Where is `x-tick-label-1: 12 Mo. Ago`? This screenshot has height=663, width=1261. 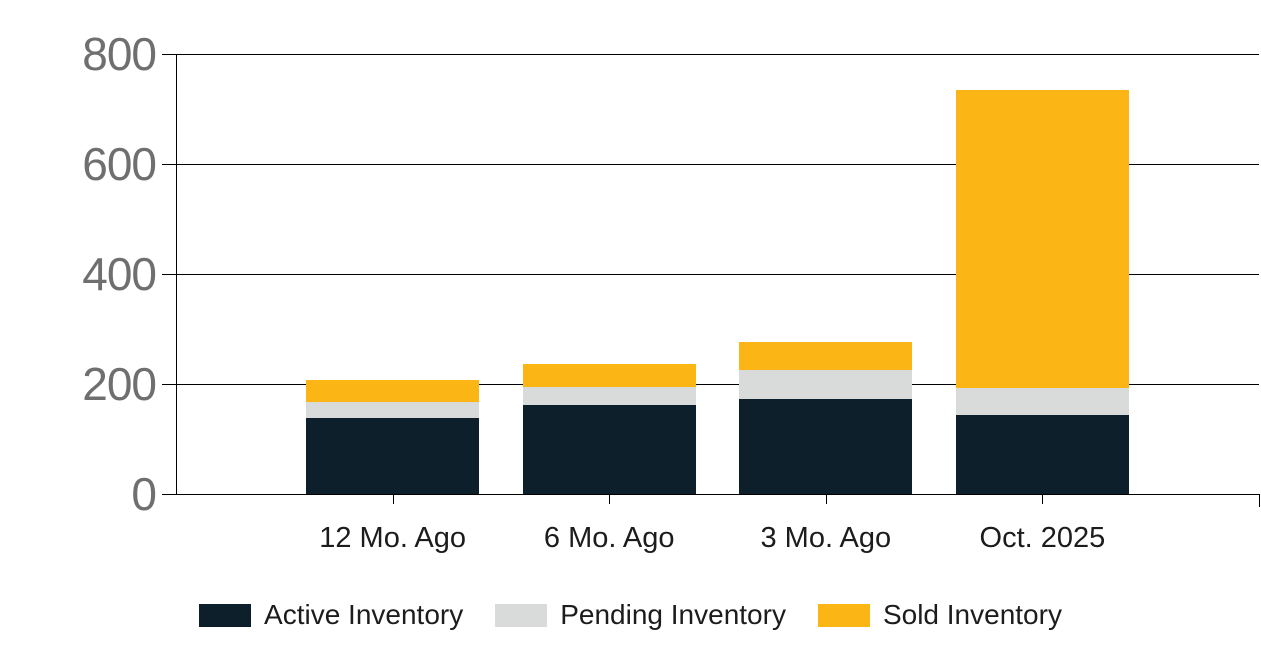
x-tick-label-1: 12 Mo. Ago is located at coordinates (392, 538).